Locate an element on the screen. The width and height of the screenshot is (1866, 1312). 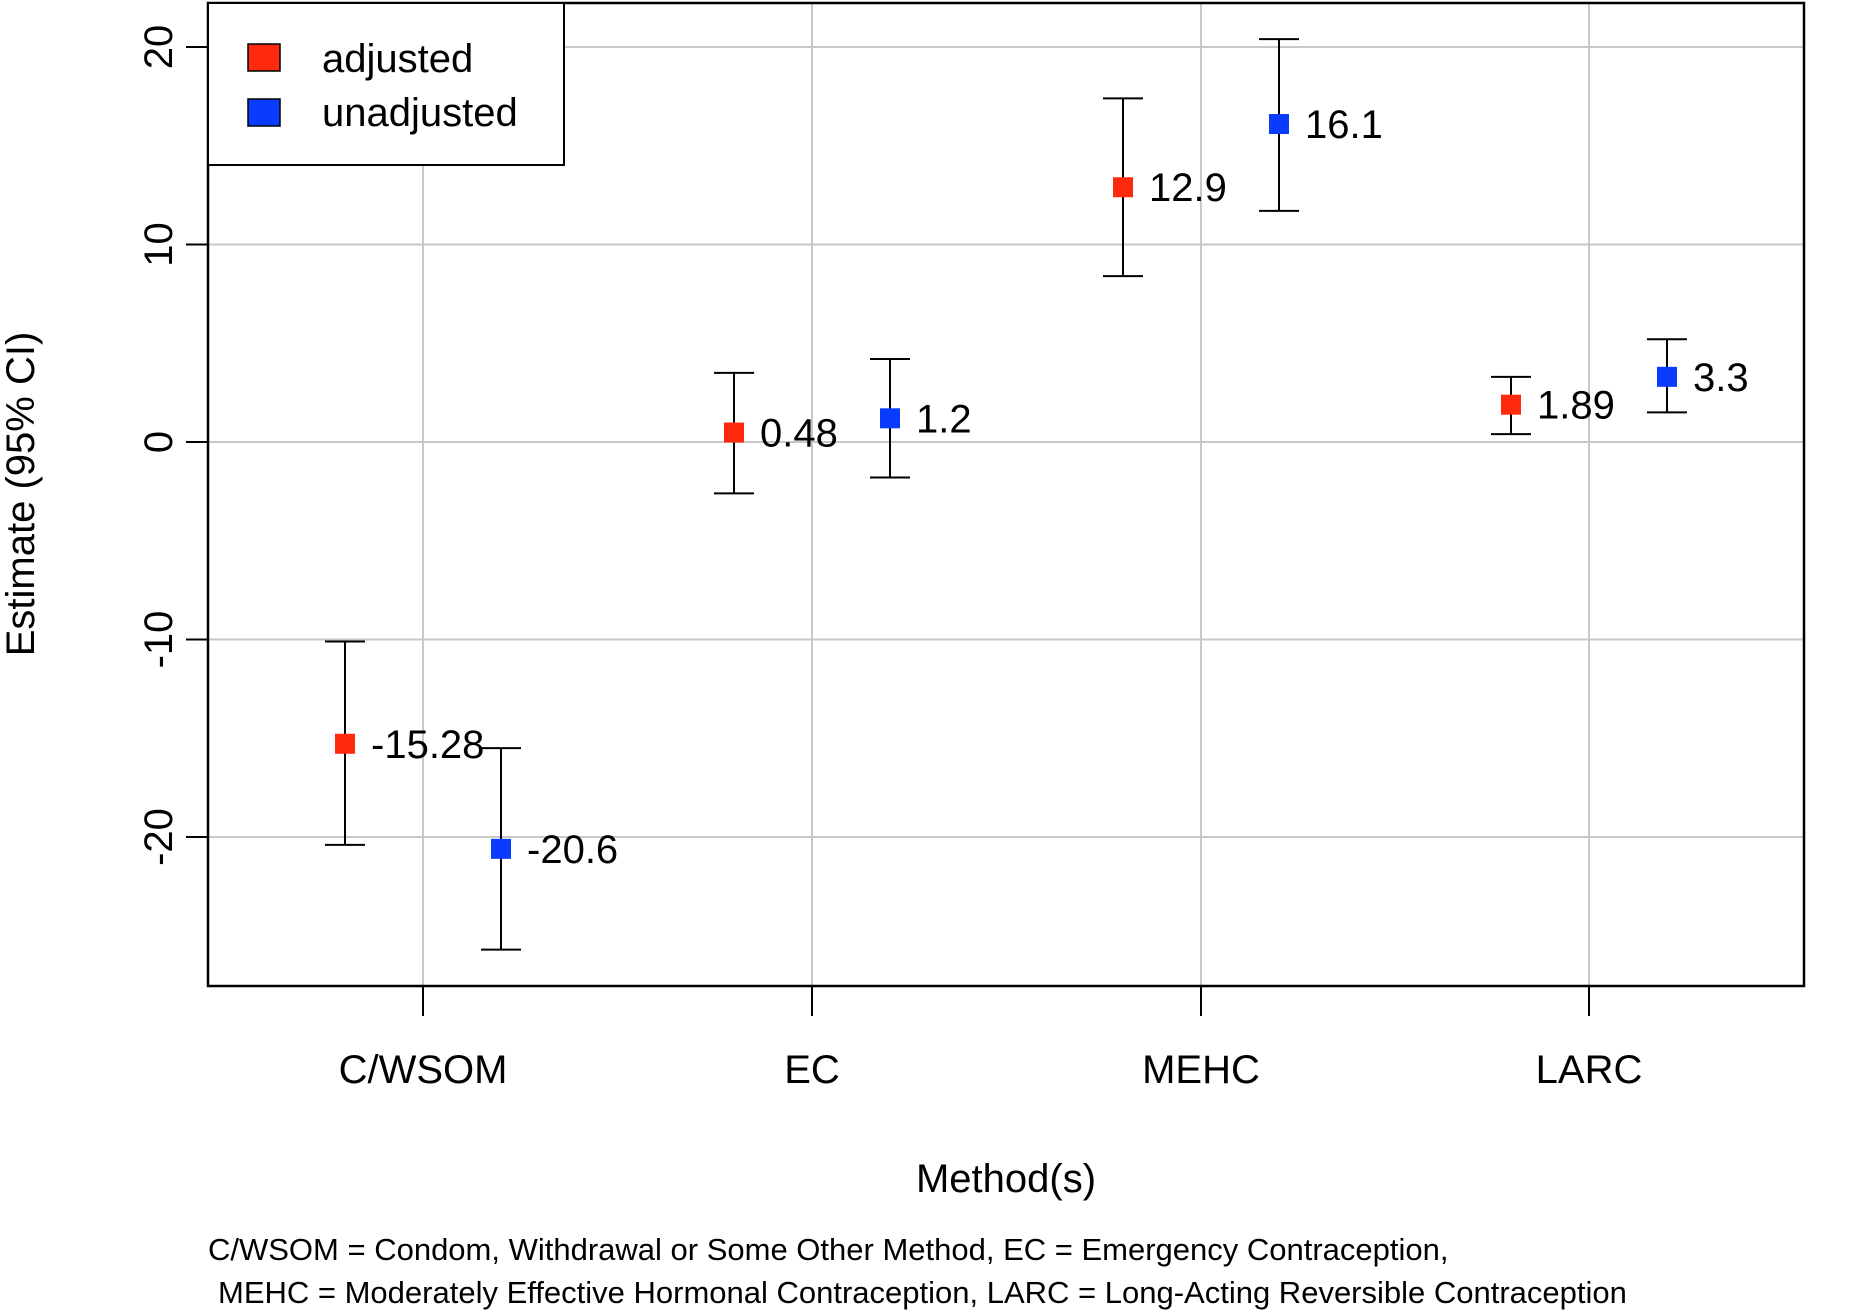
y-tick-label: 20 is located at coordinates (159, 47).